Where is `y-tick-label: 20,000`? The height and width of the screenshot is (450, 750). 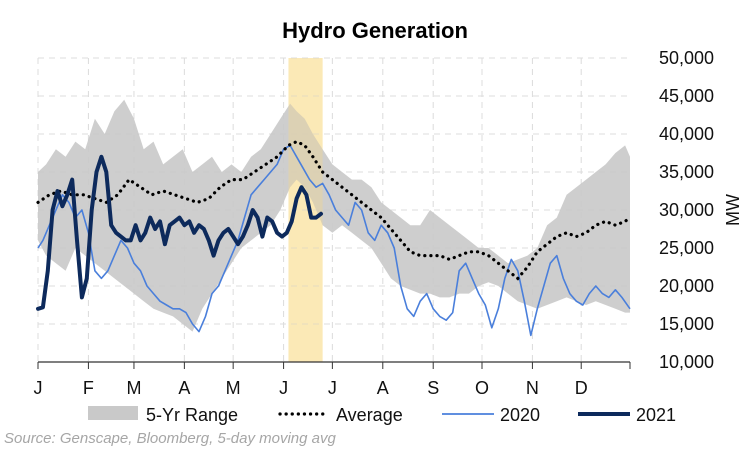
y-tick-label: 20,000 is located at coordinates (686, 286).